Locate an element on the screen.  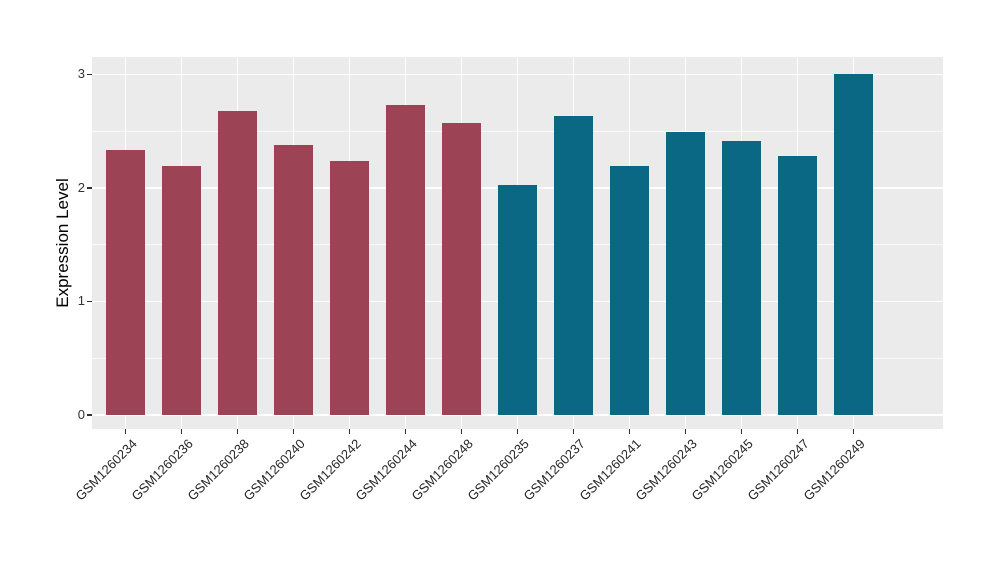
bar-GSM1260245 is located at coordinates (741, 278).